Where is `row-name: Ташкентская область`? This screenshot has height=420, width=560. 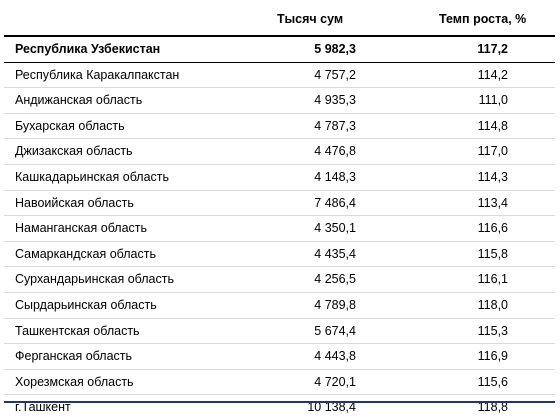 row-name: Ташкентская область is located at coordinates (77, 330).